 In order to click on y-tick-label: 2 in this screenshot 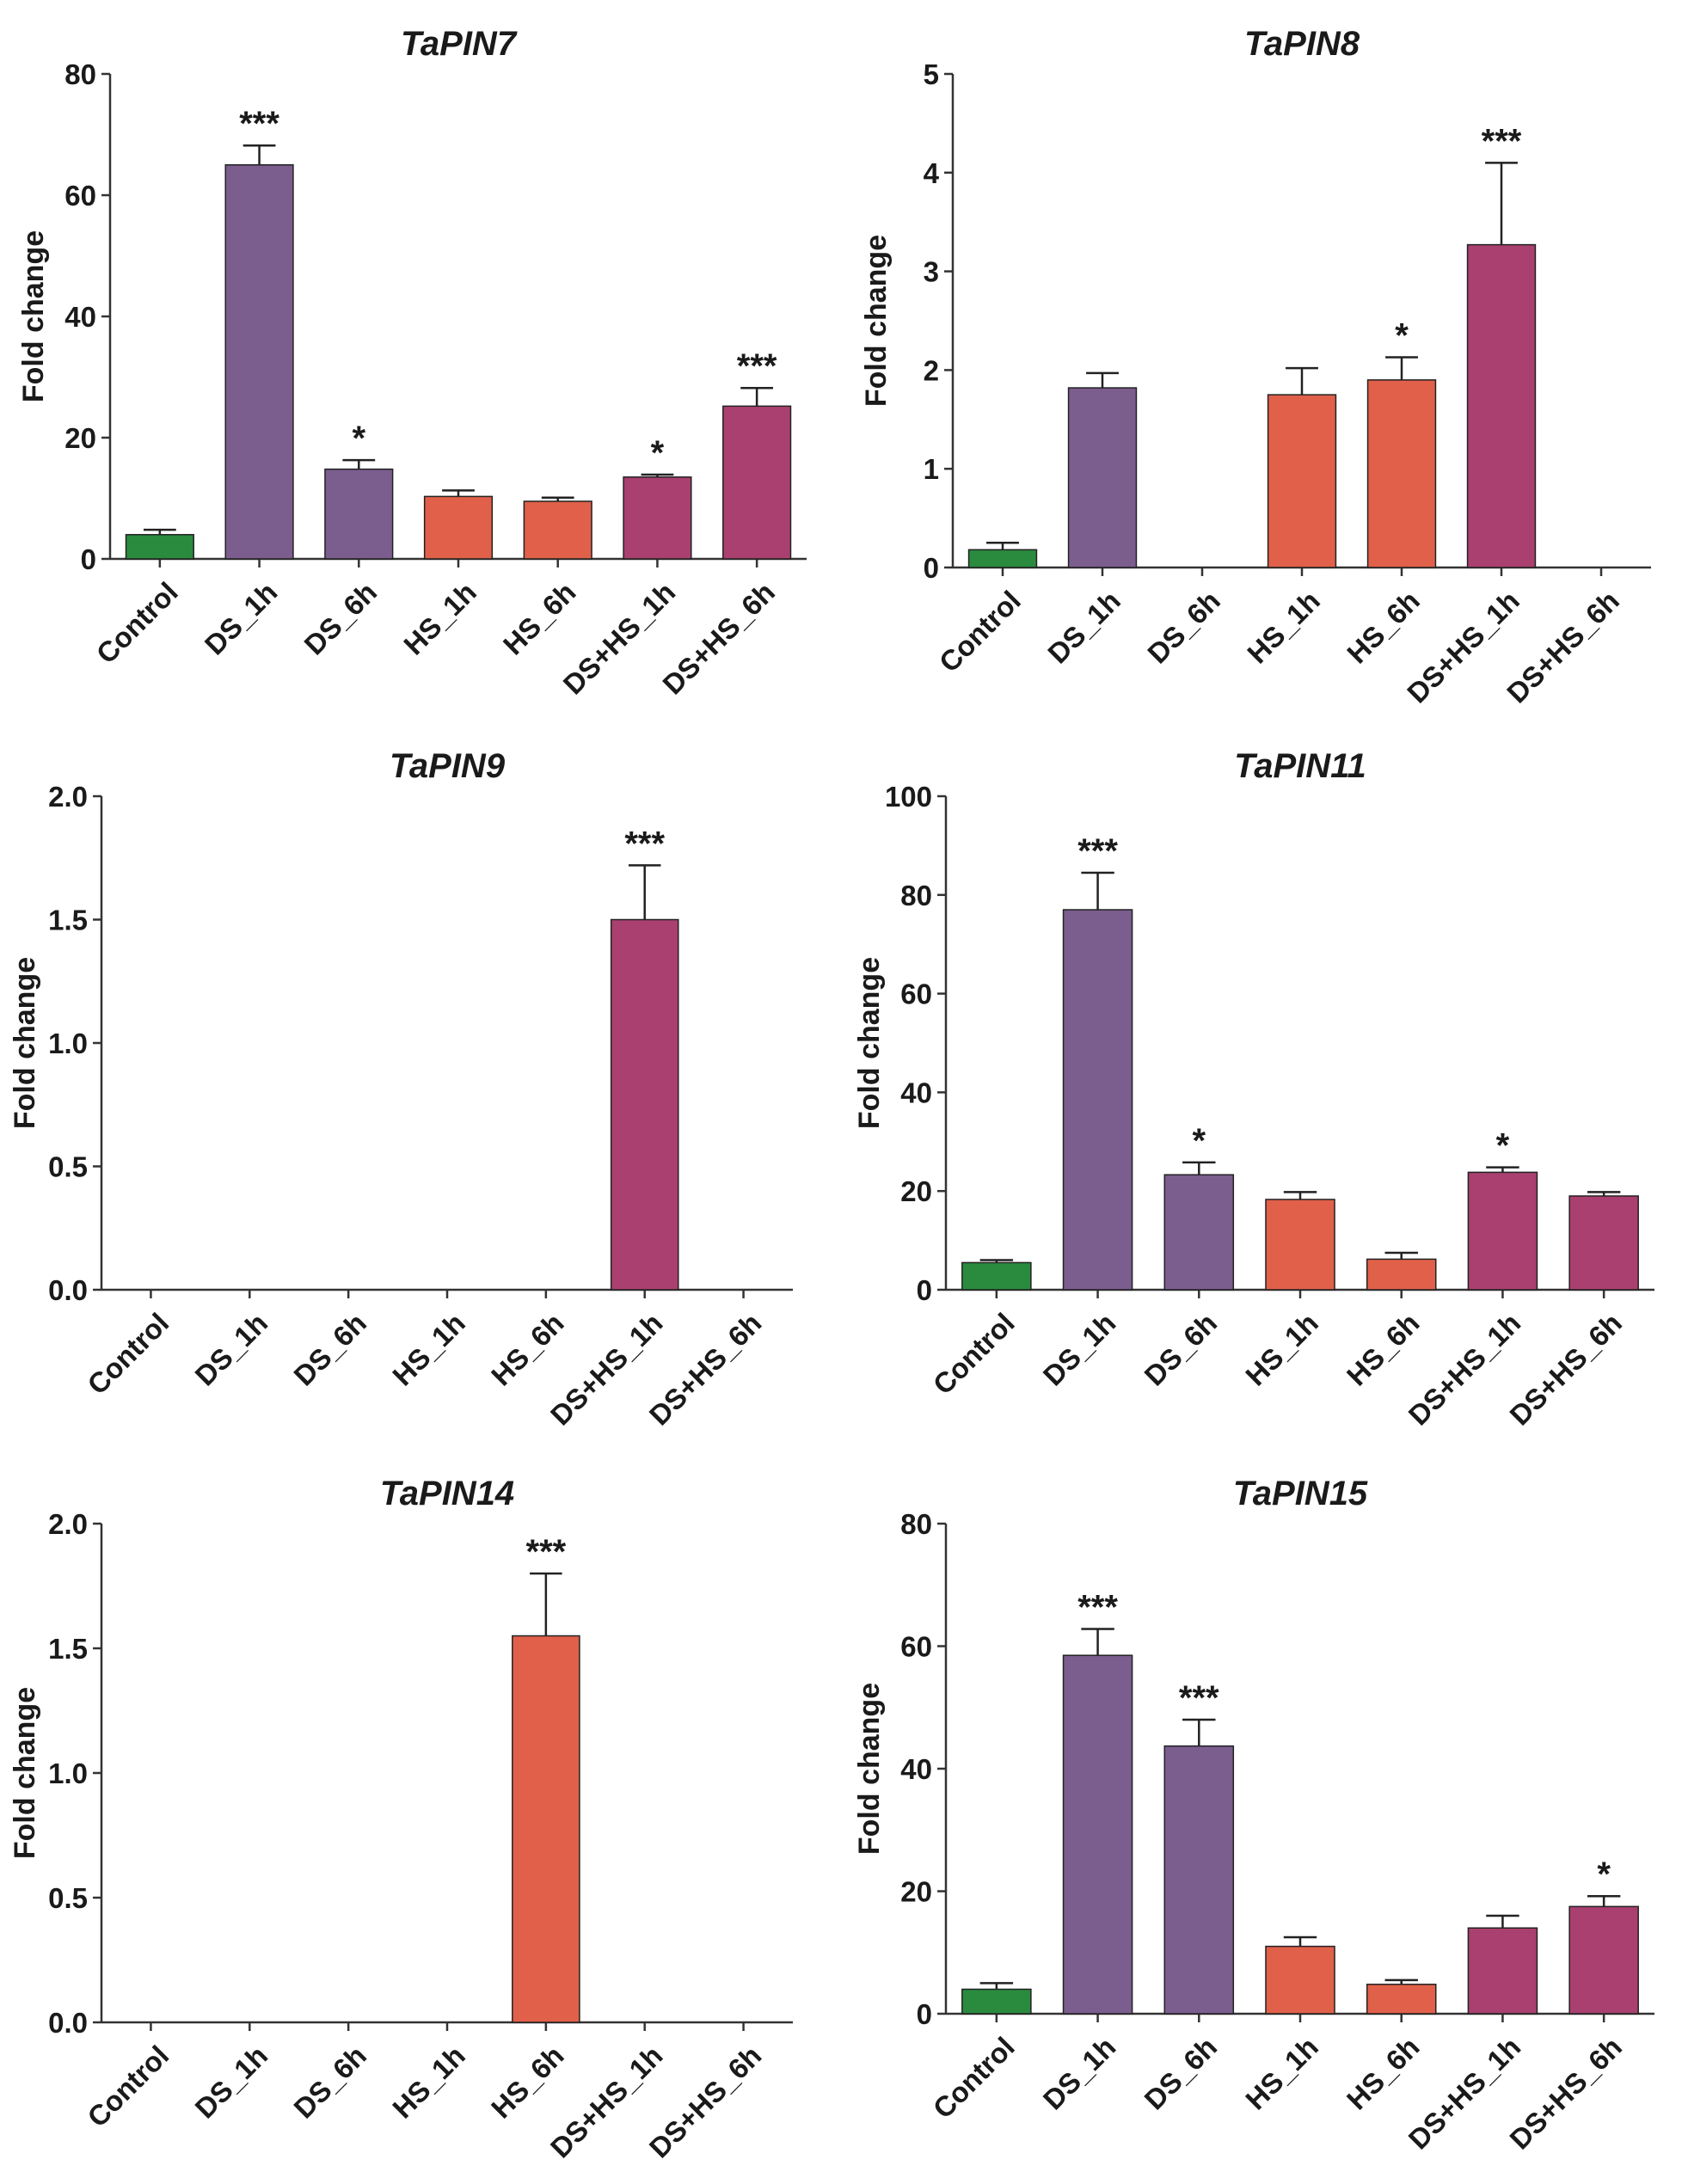, I will do `click(931, 370)`.